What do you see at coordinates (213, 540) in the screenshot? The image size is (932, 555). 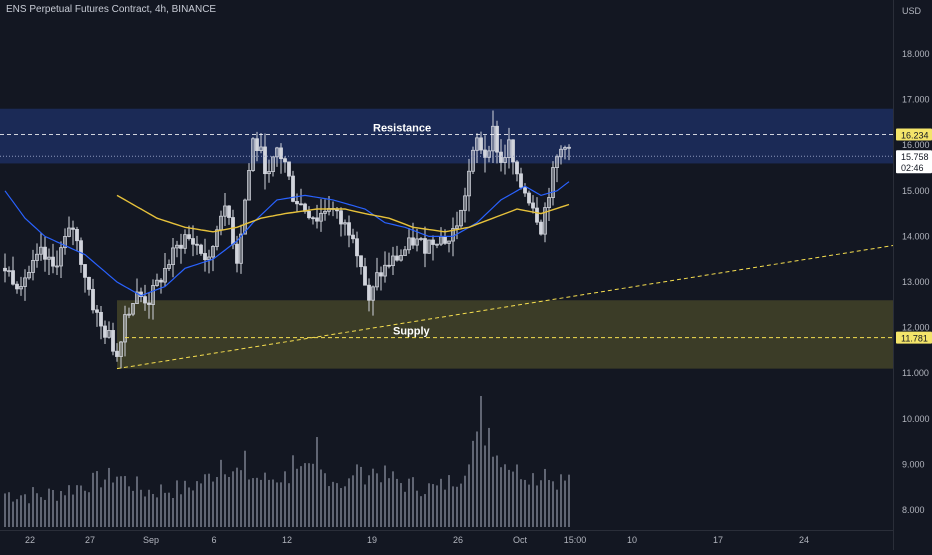 I see `x-tick-label: 6` at bounding box center [213, 540].